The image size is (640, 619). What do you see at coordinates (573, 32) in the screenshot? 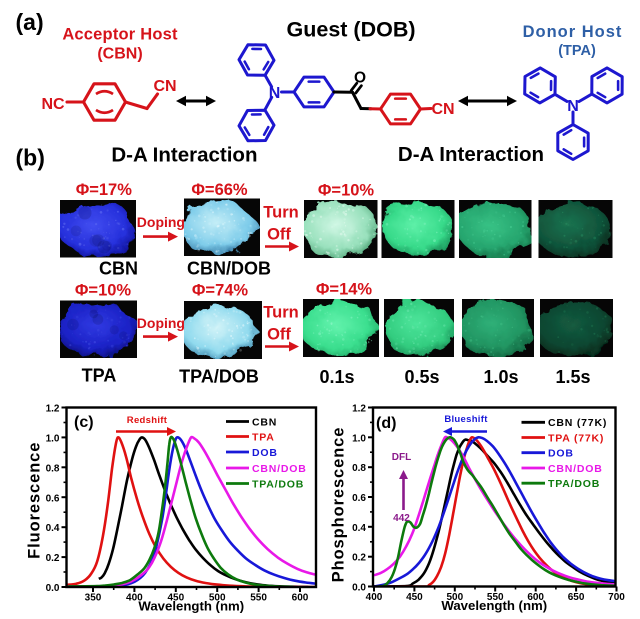
I see `svg-text: Donor Host` at bounding box center [573, 32].